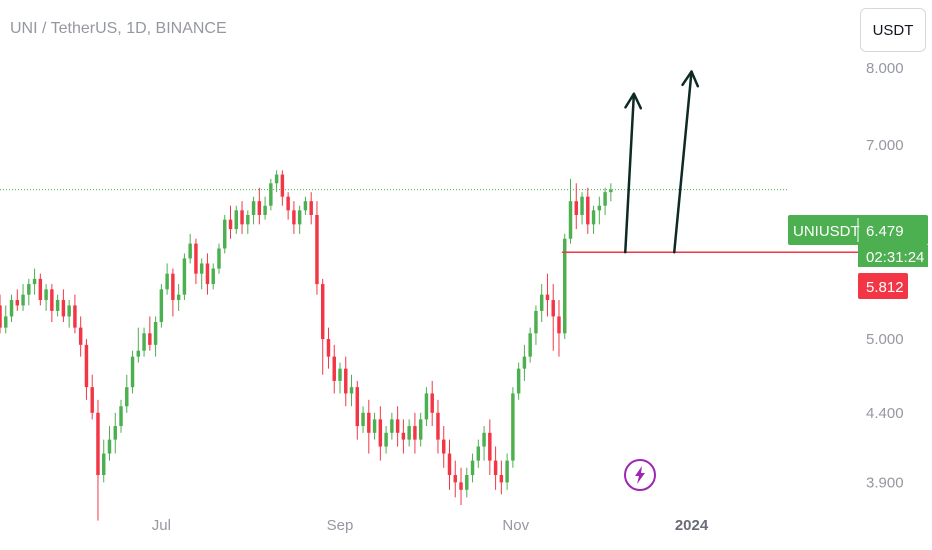 This screenshot has height=550, width=932. What do you see at coordinates (885, 413) in the screenshot?
I see `price-tick-label: 4.400` at bounding box center [885, 413].